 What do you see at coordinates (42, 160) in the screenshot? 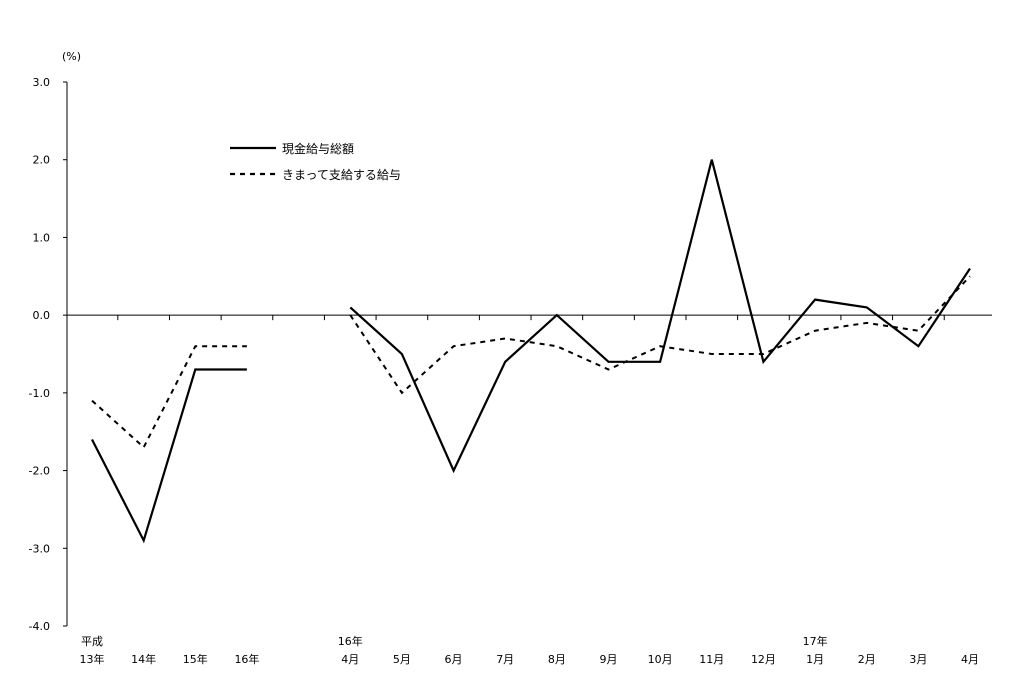
I see `y-tick-label: 2.0` at bounding box center [42, 160].